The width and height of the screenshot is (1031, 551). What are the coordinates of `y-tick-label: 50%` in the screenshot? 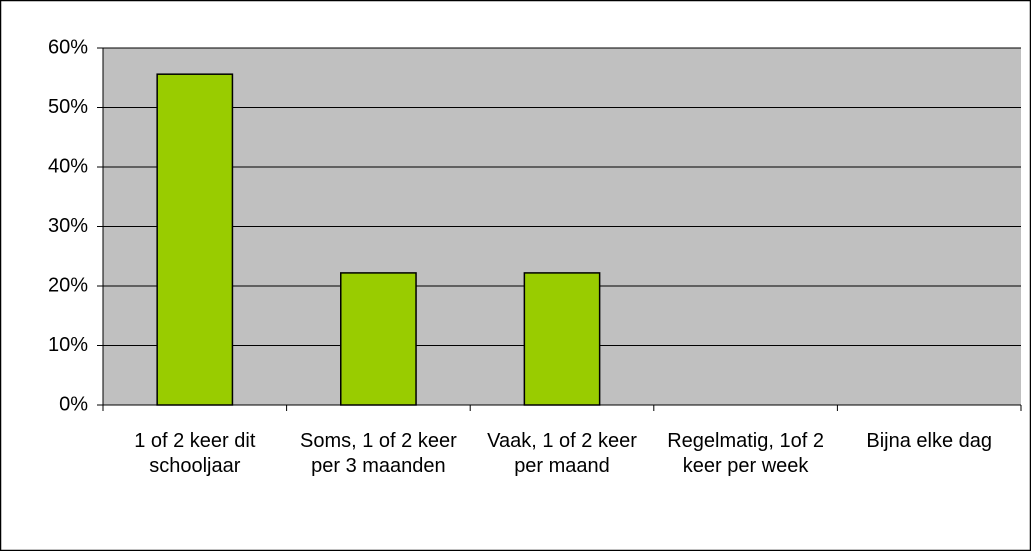 It's located at (68, 107).